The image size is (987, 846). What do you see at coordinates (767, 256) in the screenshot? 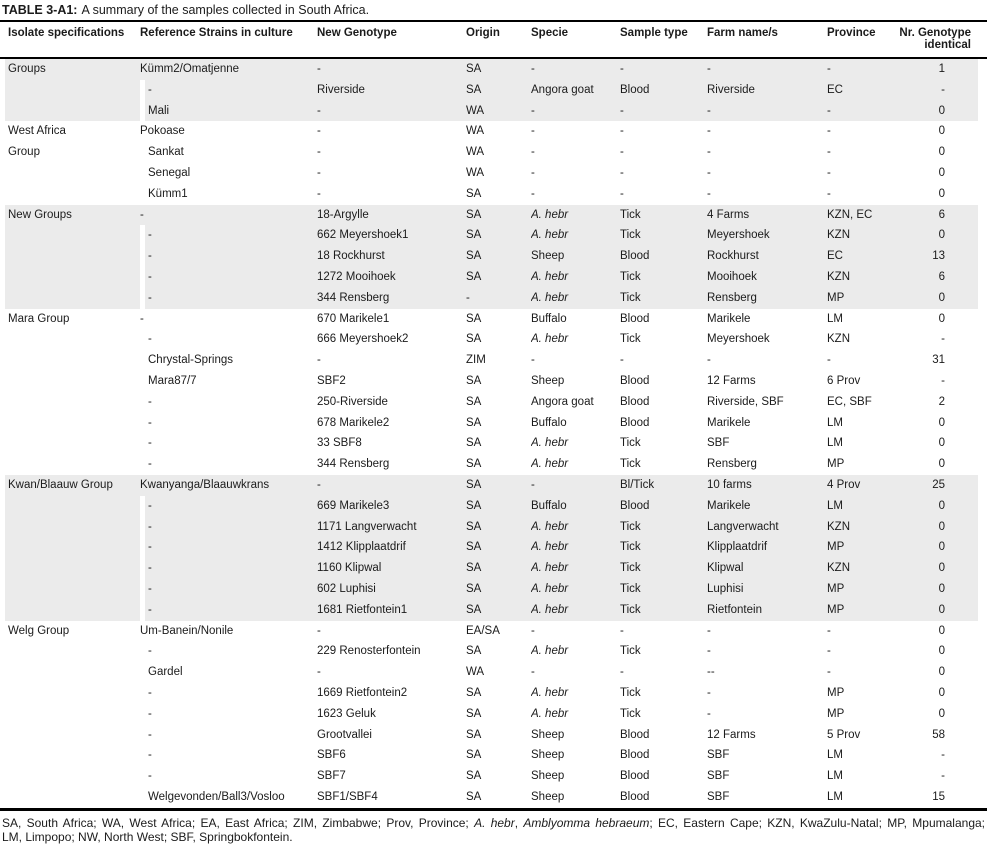
I see `cell: Rockhurst` at bounding box center [767, 256].